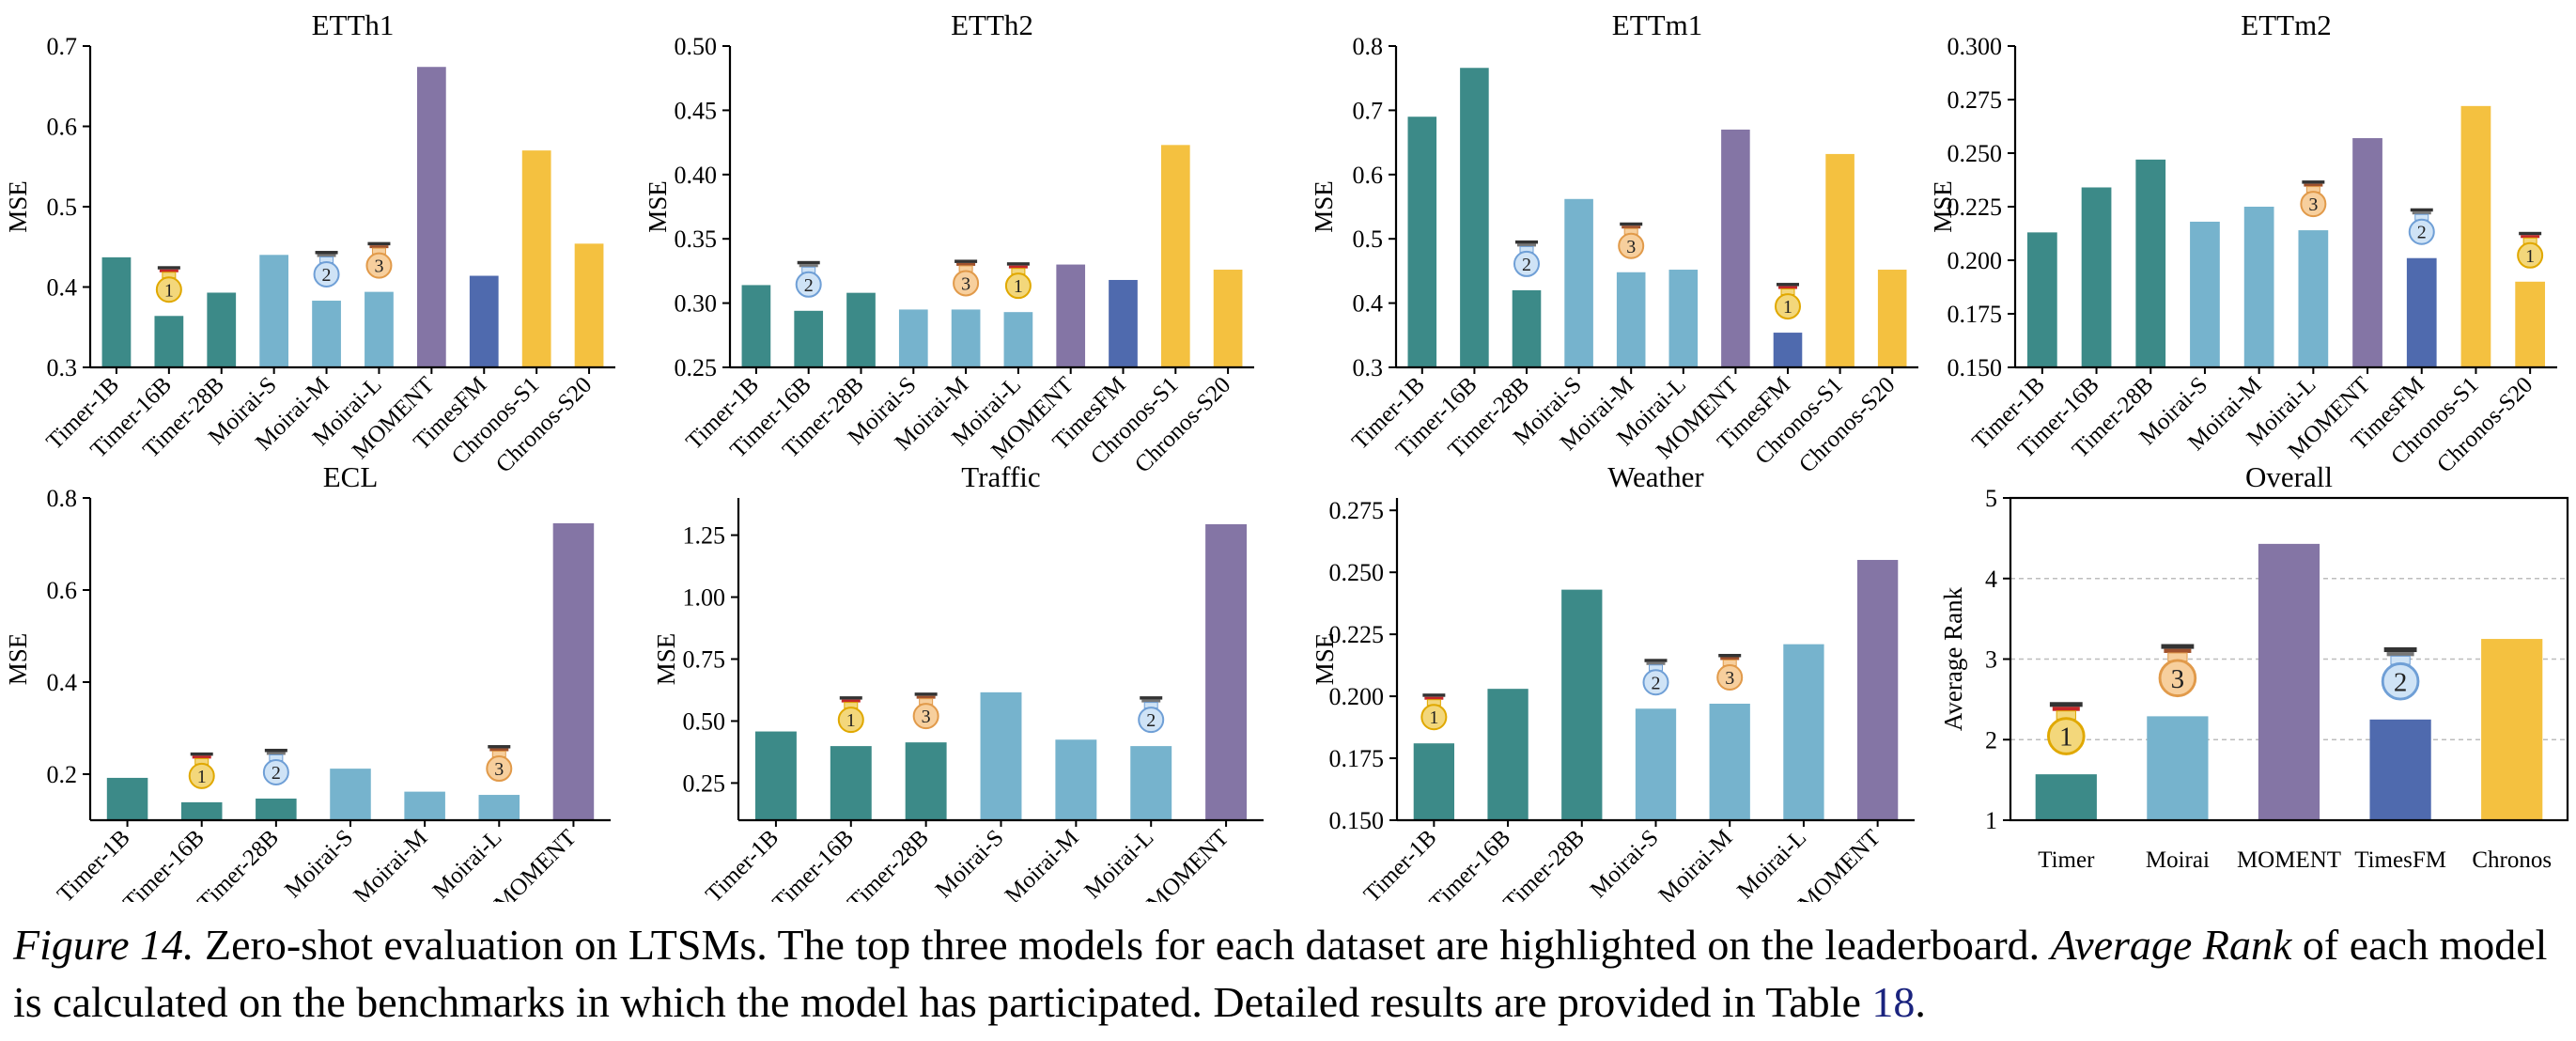  Describe the element at coordinates (1001, 476) in the screenshot. I see `chart-title: Traffic` at that location.